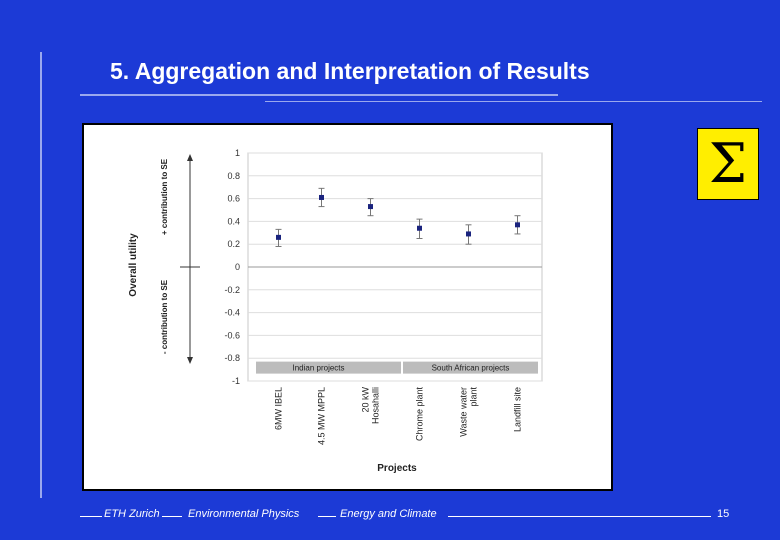 This screenshot has width=780, height=540. I want to click on sigma-icon: Σ, so click(728, 164).